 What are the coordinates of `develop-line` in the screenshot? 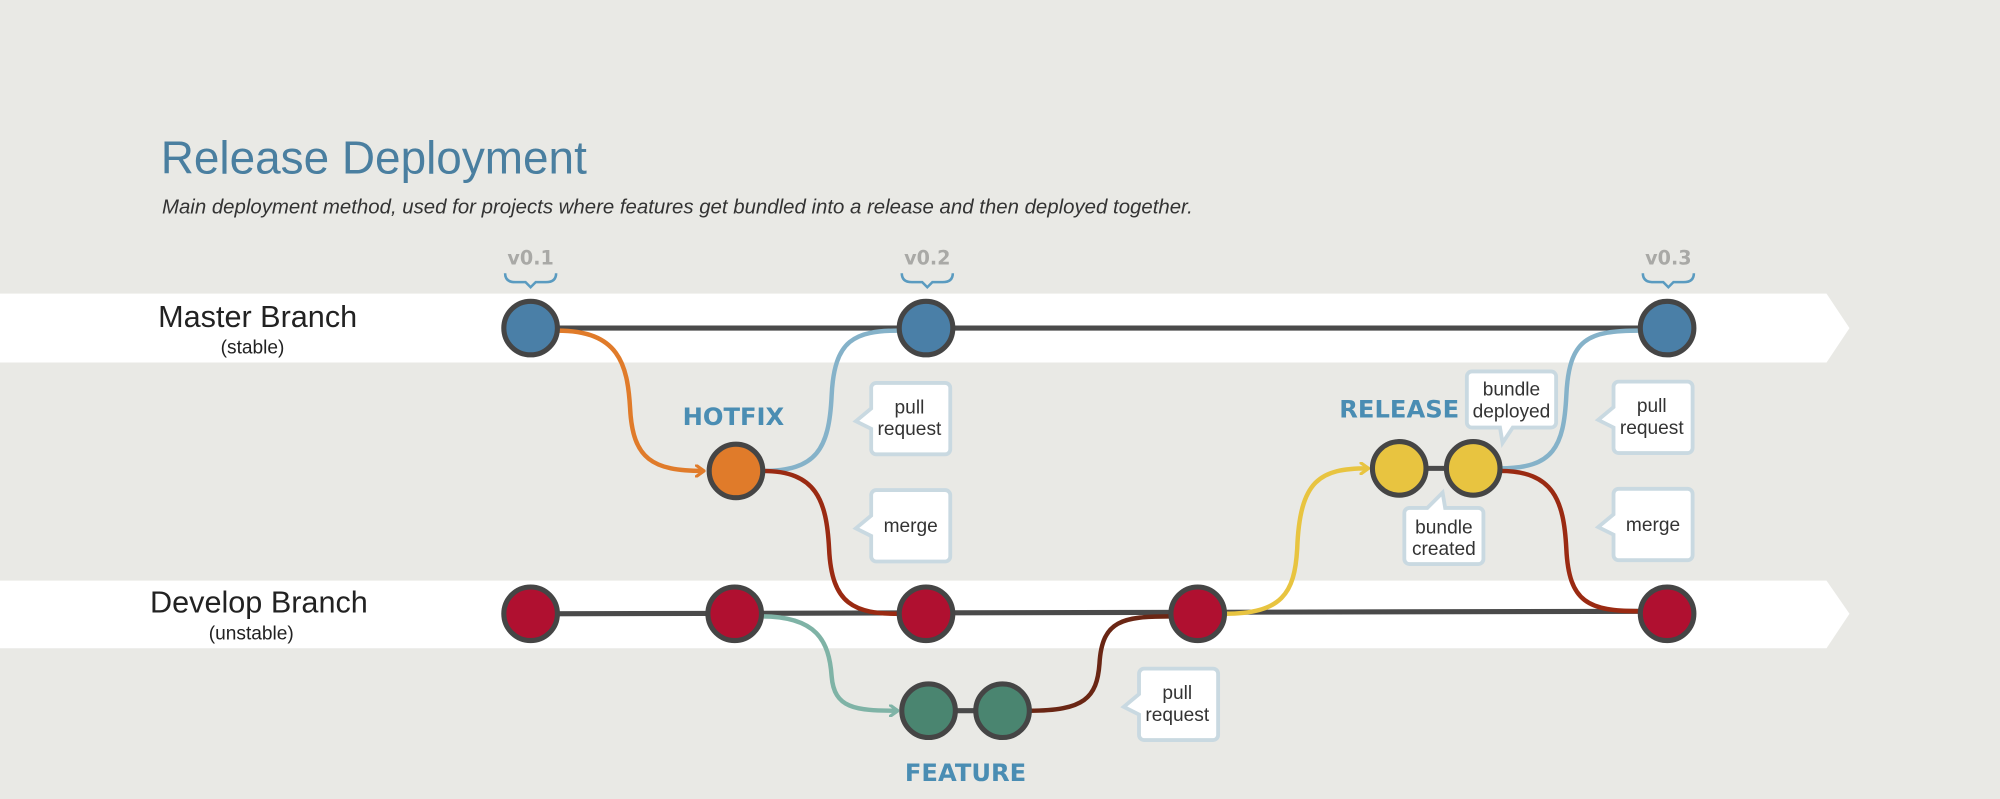 It's located at (1099, 612).